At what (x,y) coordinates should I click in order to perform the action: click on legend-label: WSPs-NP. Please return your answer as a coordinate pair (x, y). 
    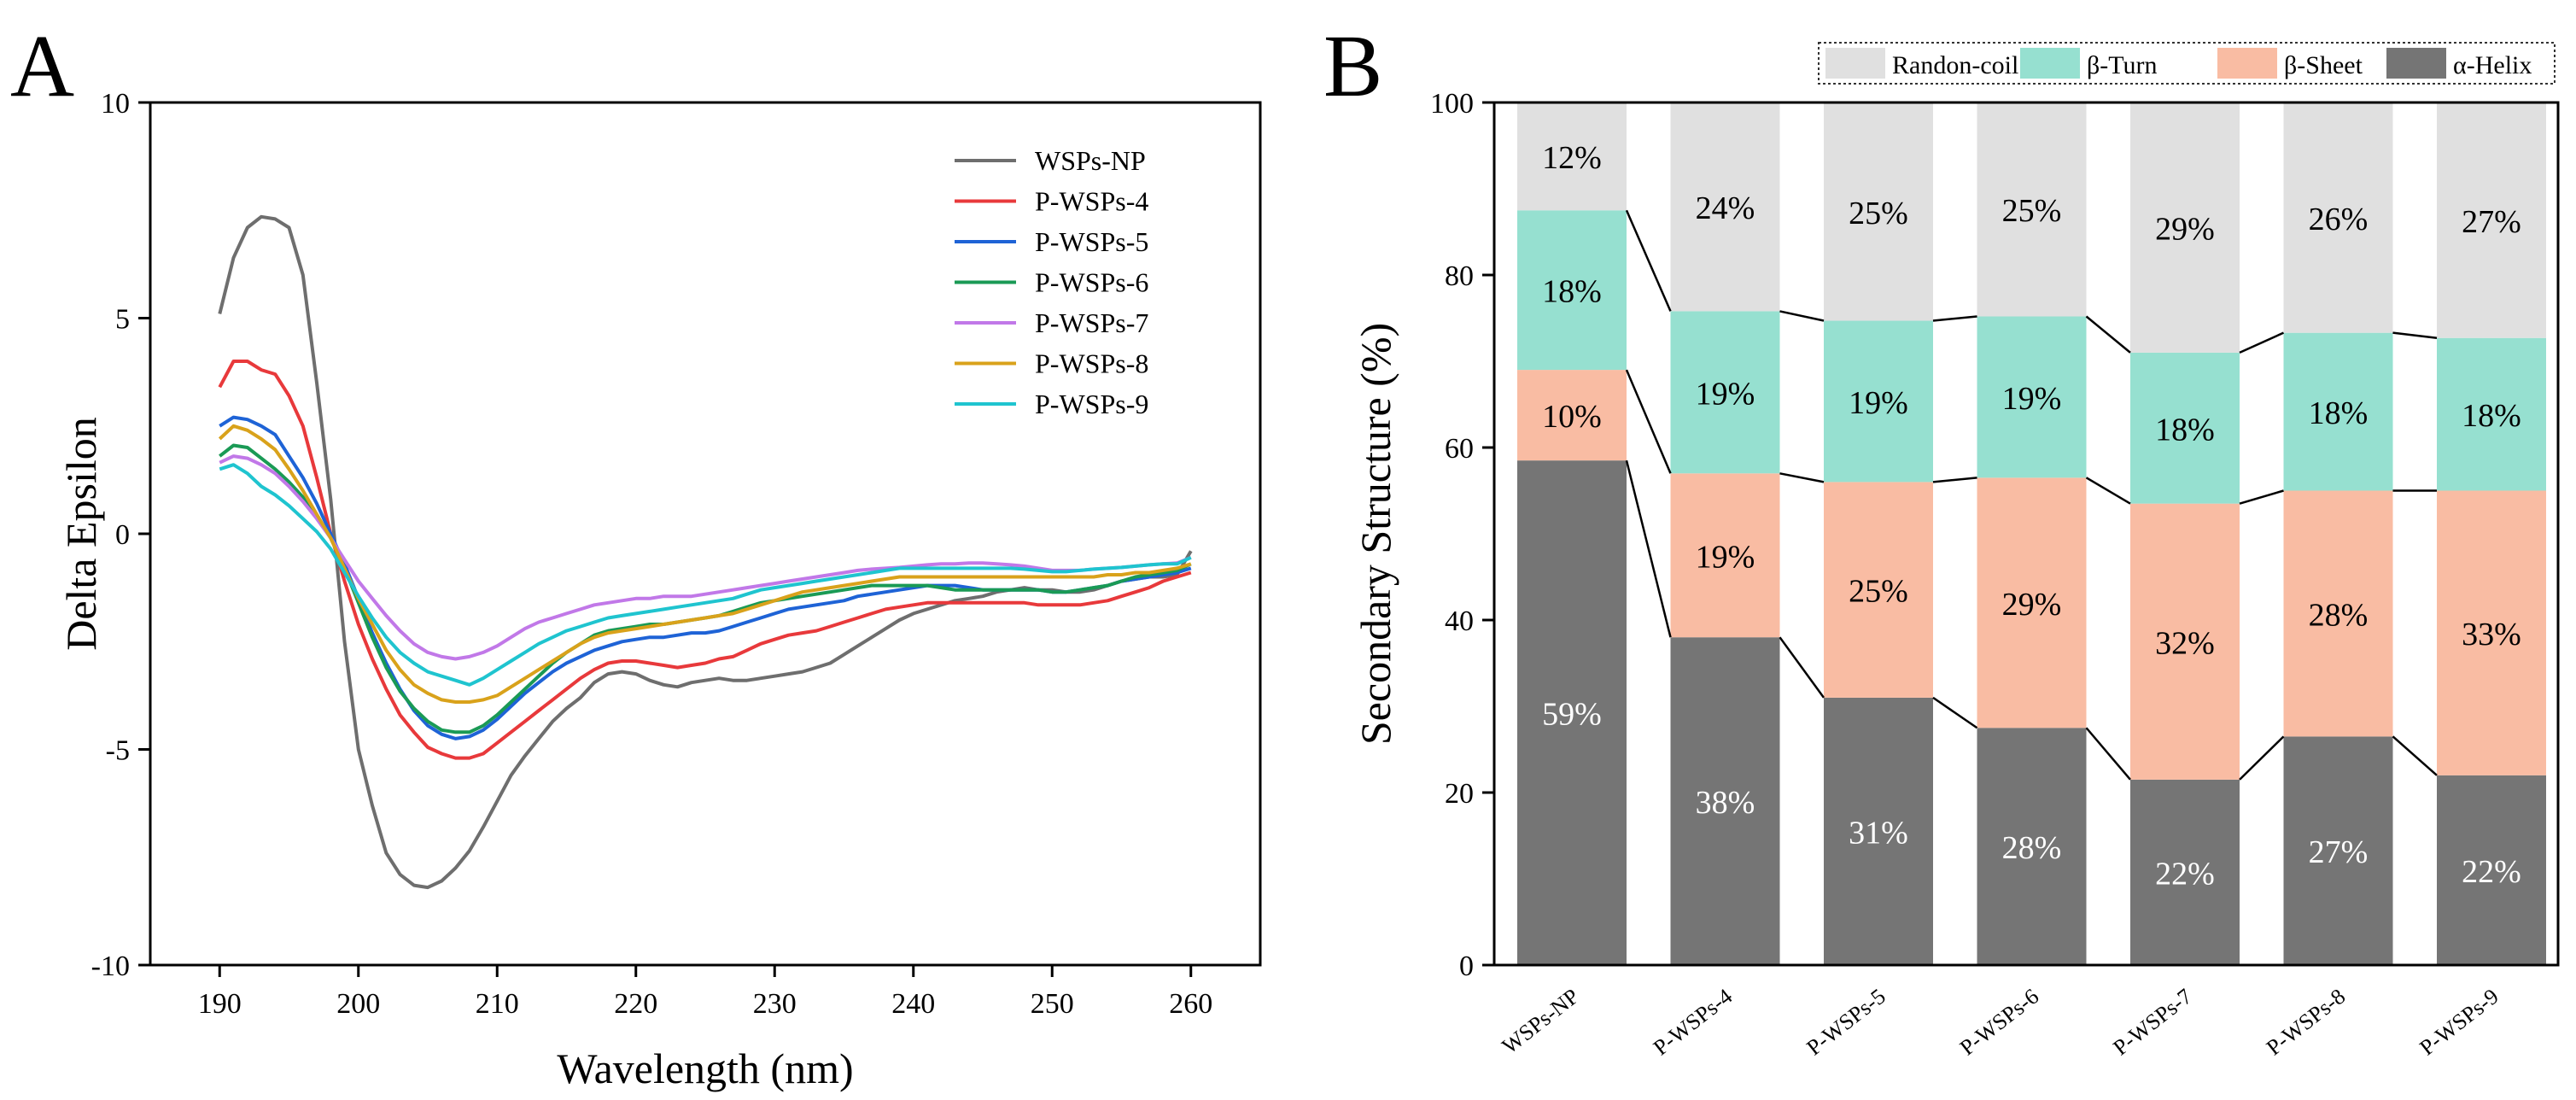
    Looking at the image, I should click on (1090, 160).